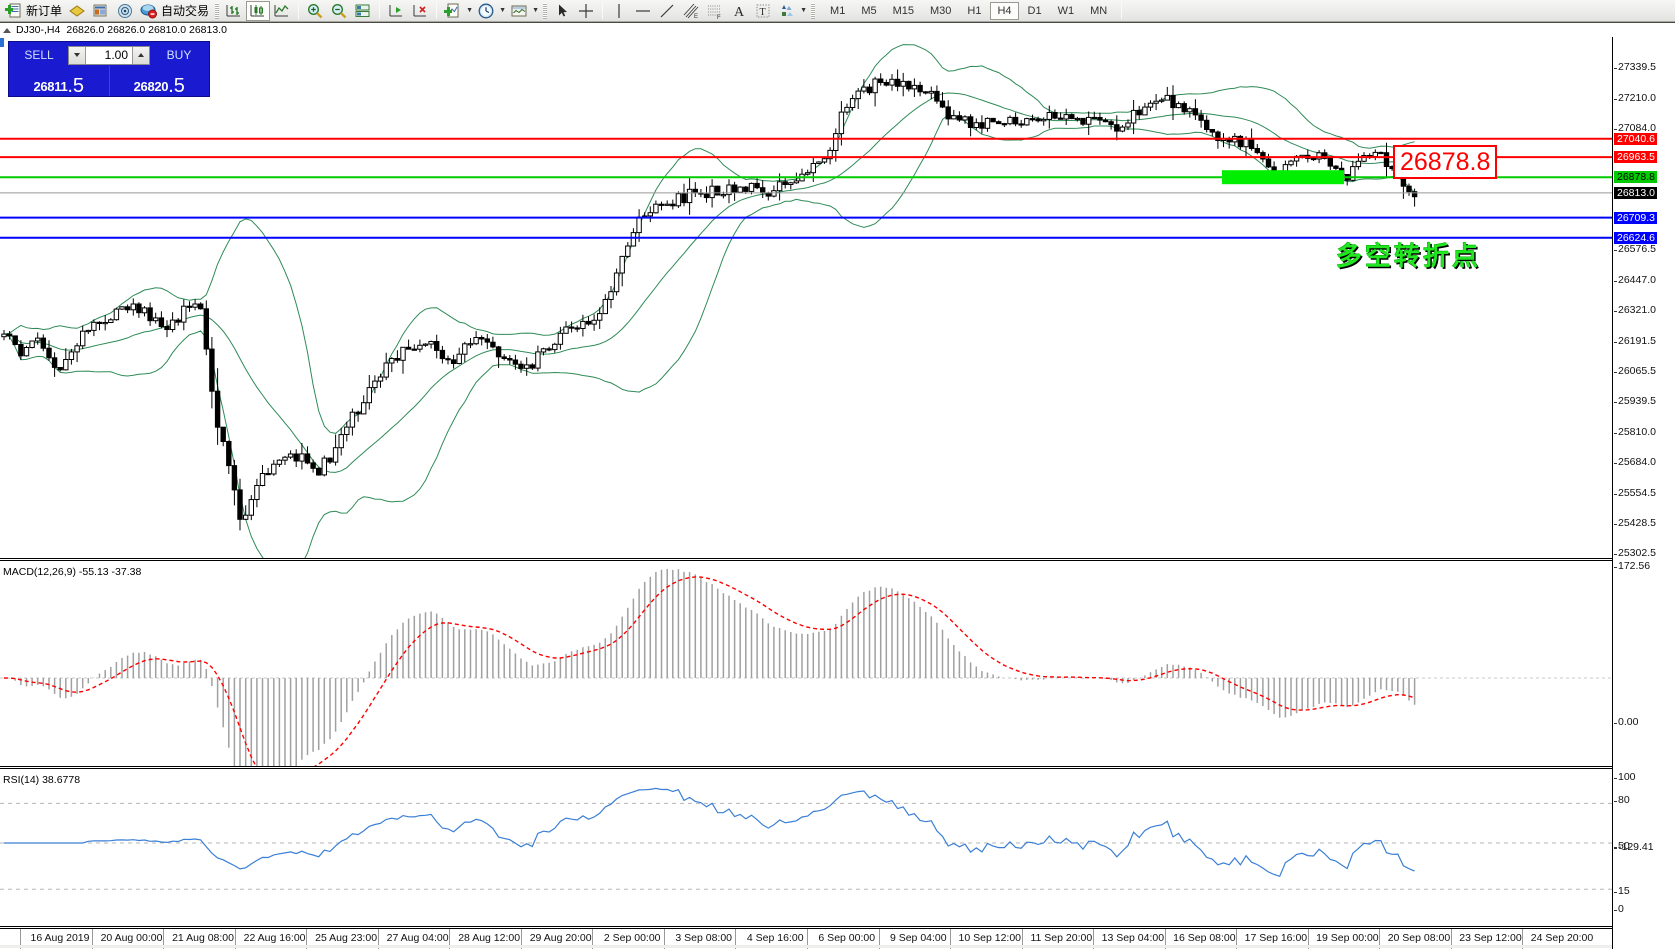  Describe the element at coordinates (146, 30) in the screenshot. I see `ohlc-values: 26826.0 26826.0 26810.0 26813.0` at that location.